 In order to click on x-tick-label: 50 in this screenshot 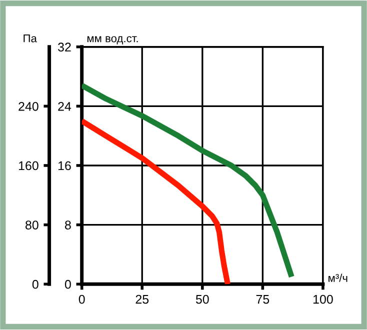, I will do `click(202, 299)`.